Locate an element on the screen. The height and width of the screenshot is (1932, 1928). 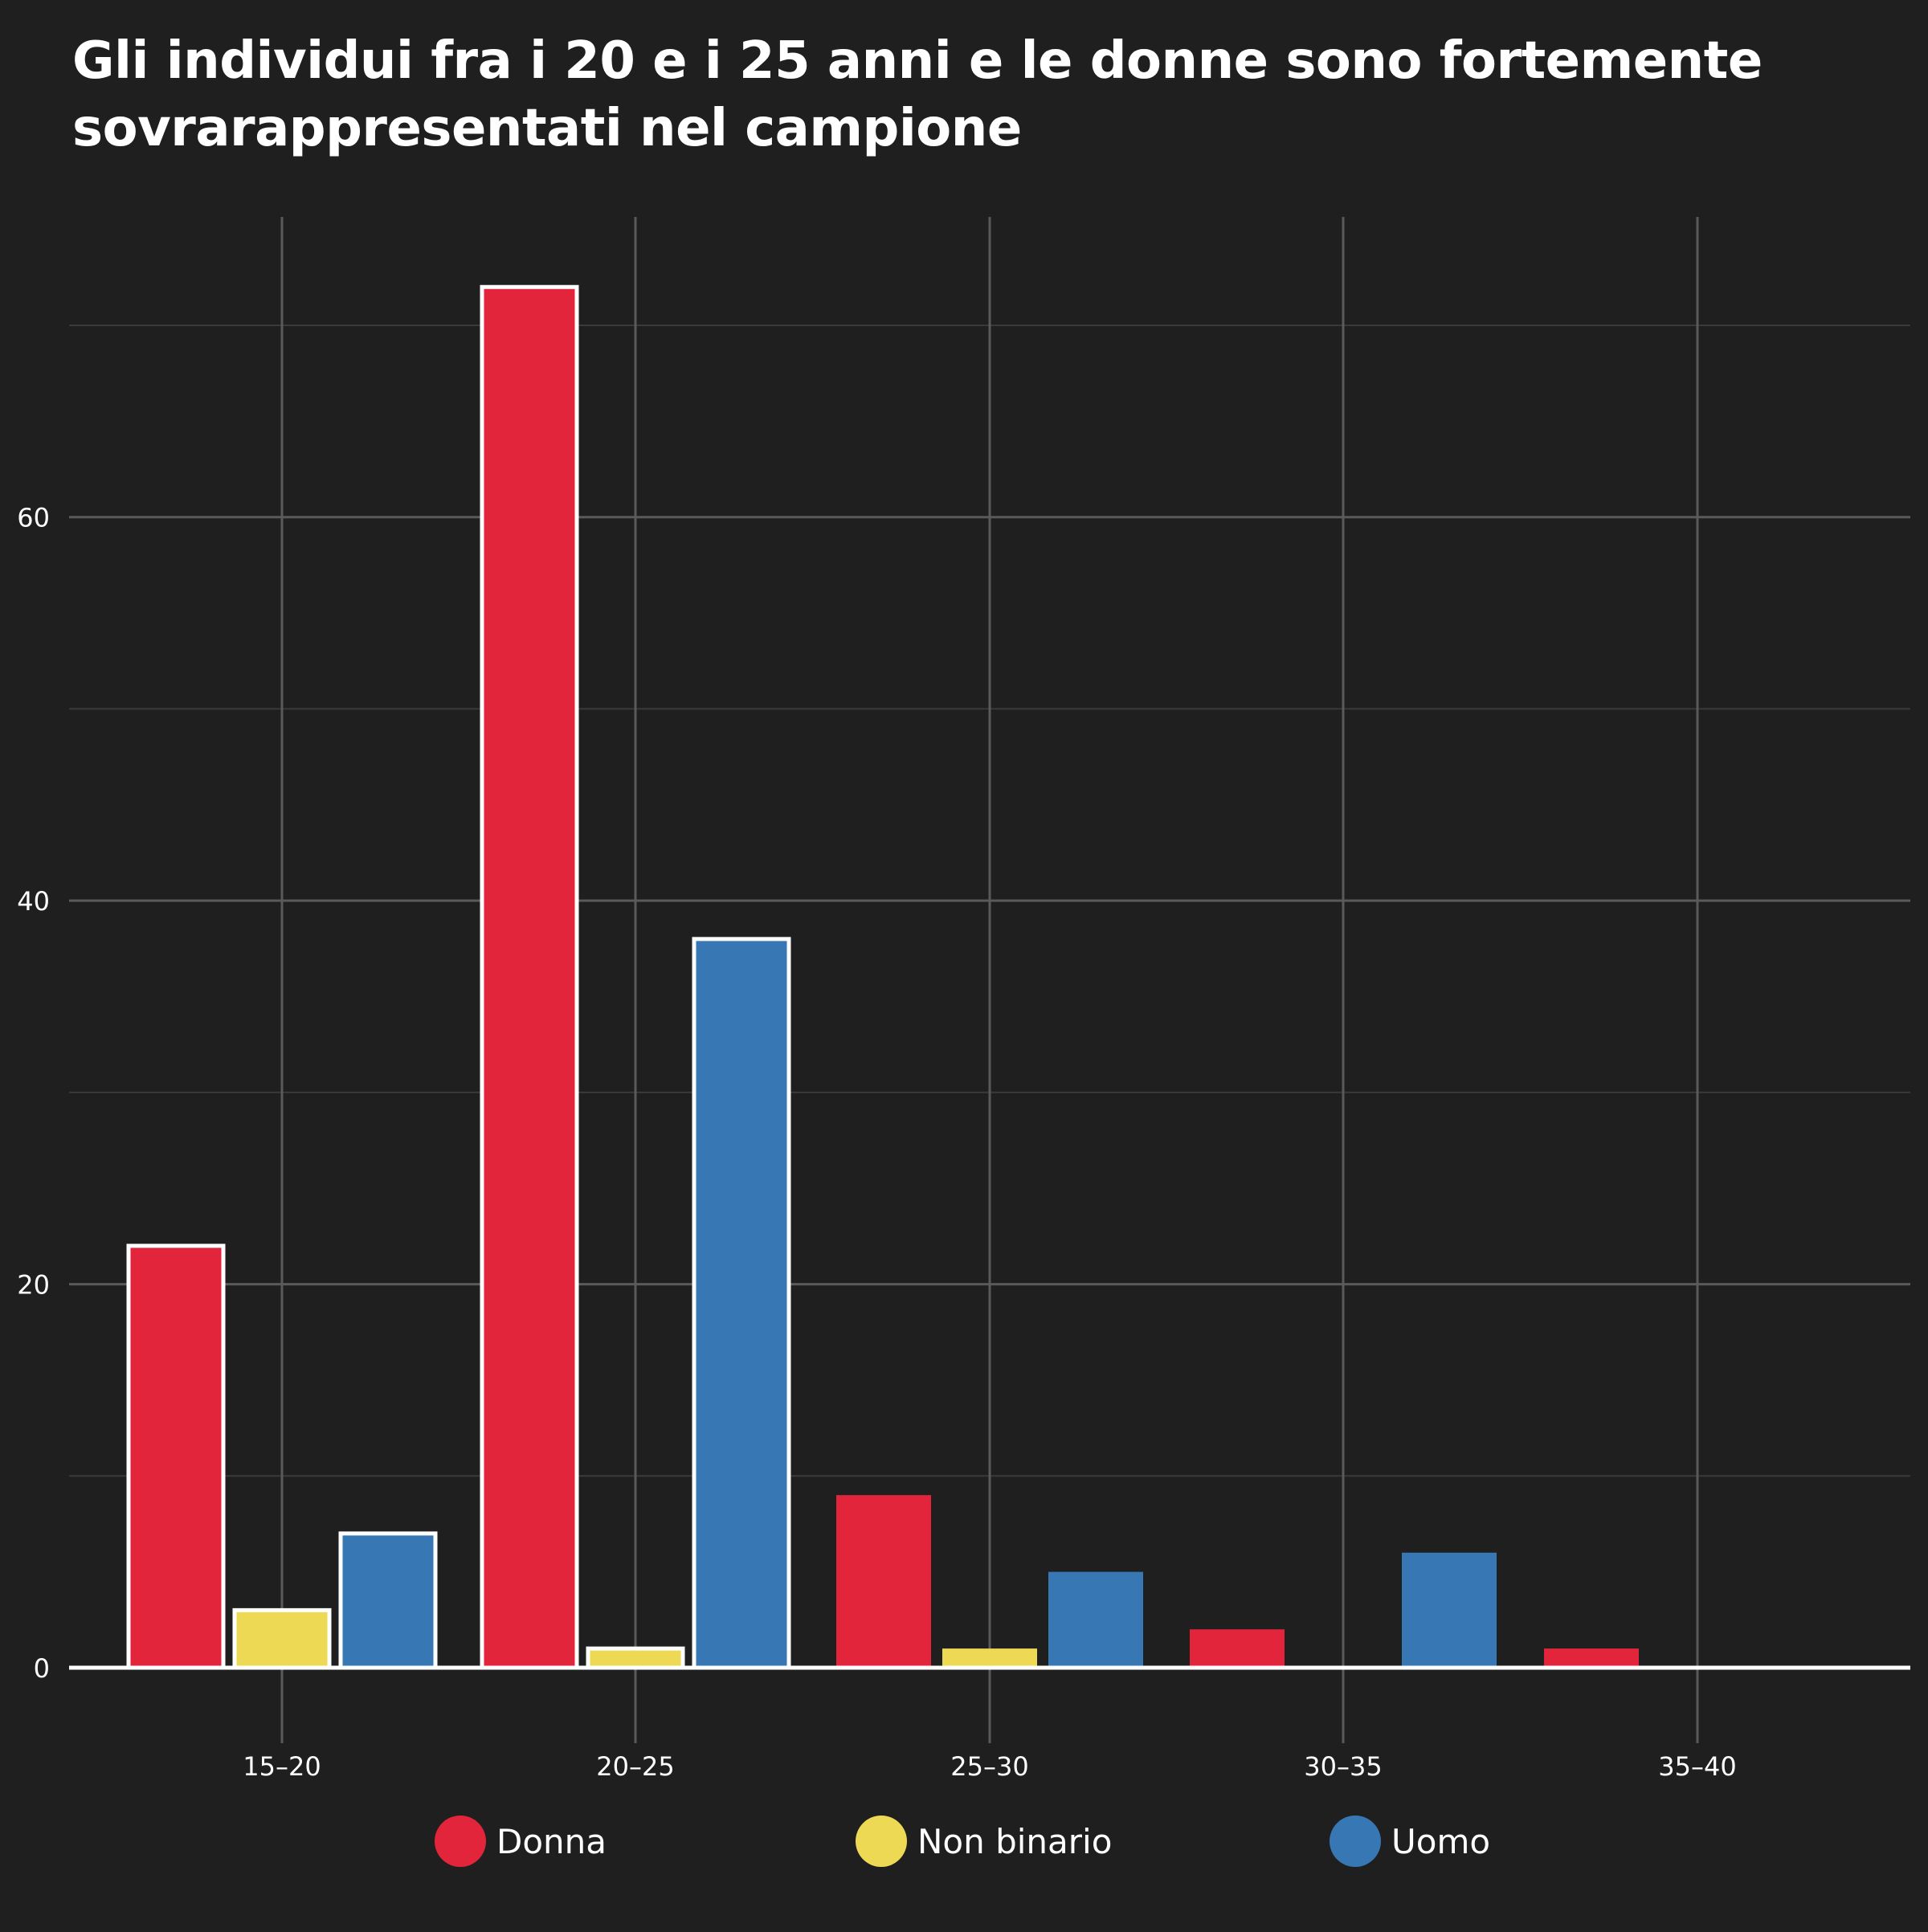
legend: Donna Non binario Uomo is located at coordinates (963, 1841).